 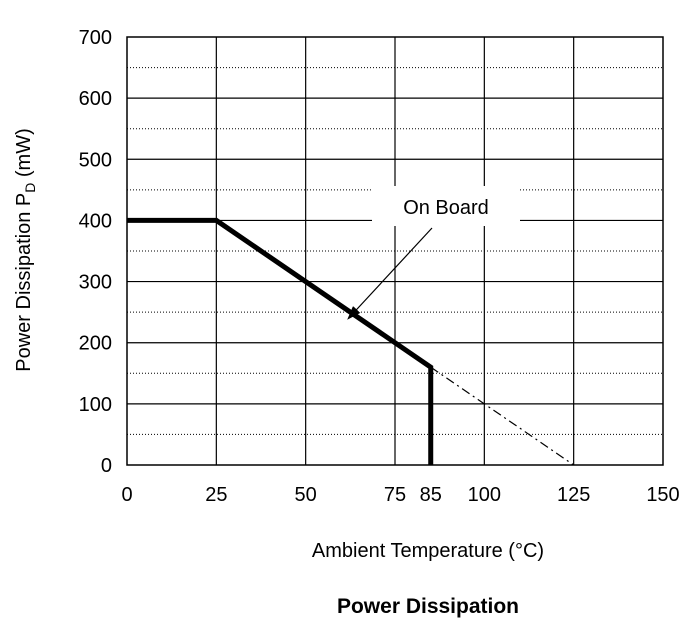 What do you see at coordinates (484, 495) in the screenshot?
I see `x-tick-label: 100` at bounding box center [484, 495].